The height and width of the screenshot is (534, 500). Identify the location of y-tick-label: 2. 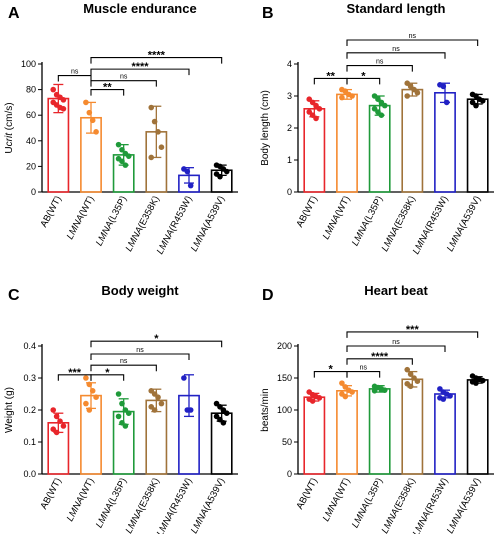
(289, 128).